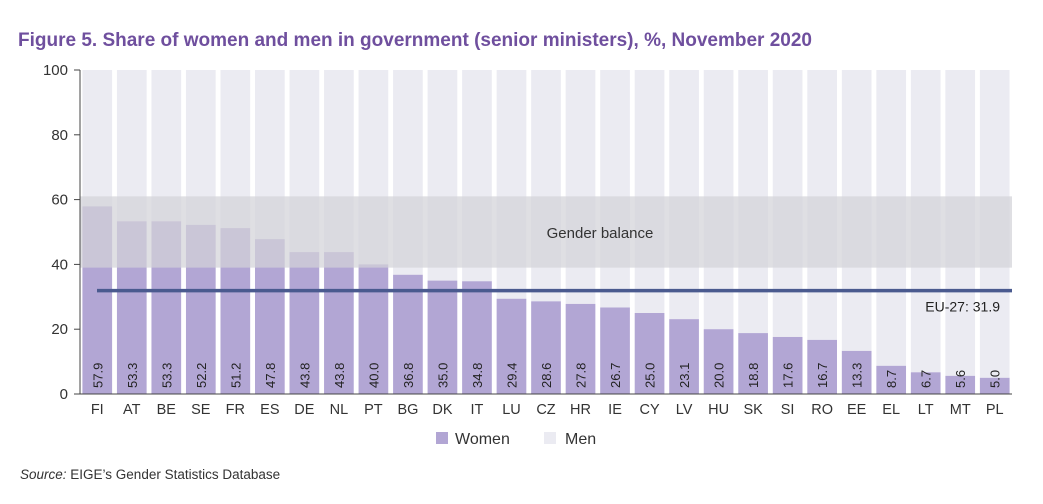 The image size is (1043, 504). Describe the element at coordinates (407, 410) in the screenshot. I see `x-tick-label-bg: BG` at that location.